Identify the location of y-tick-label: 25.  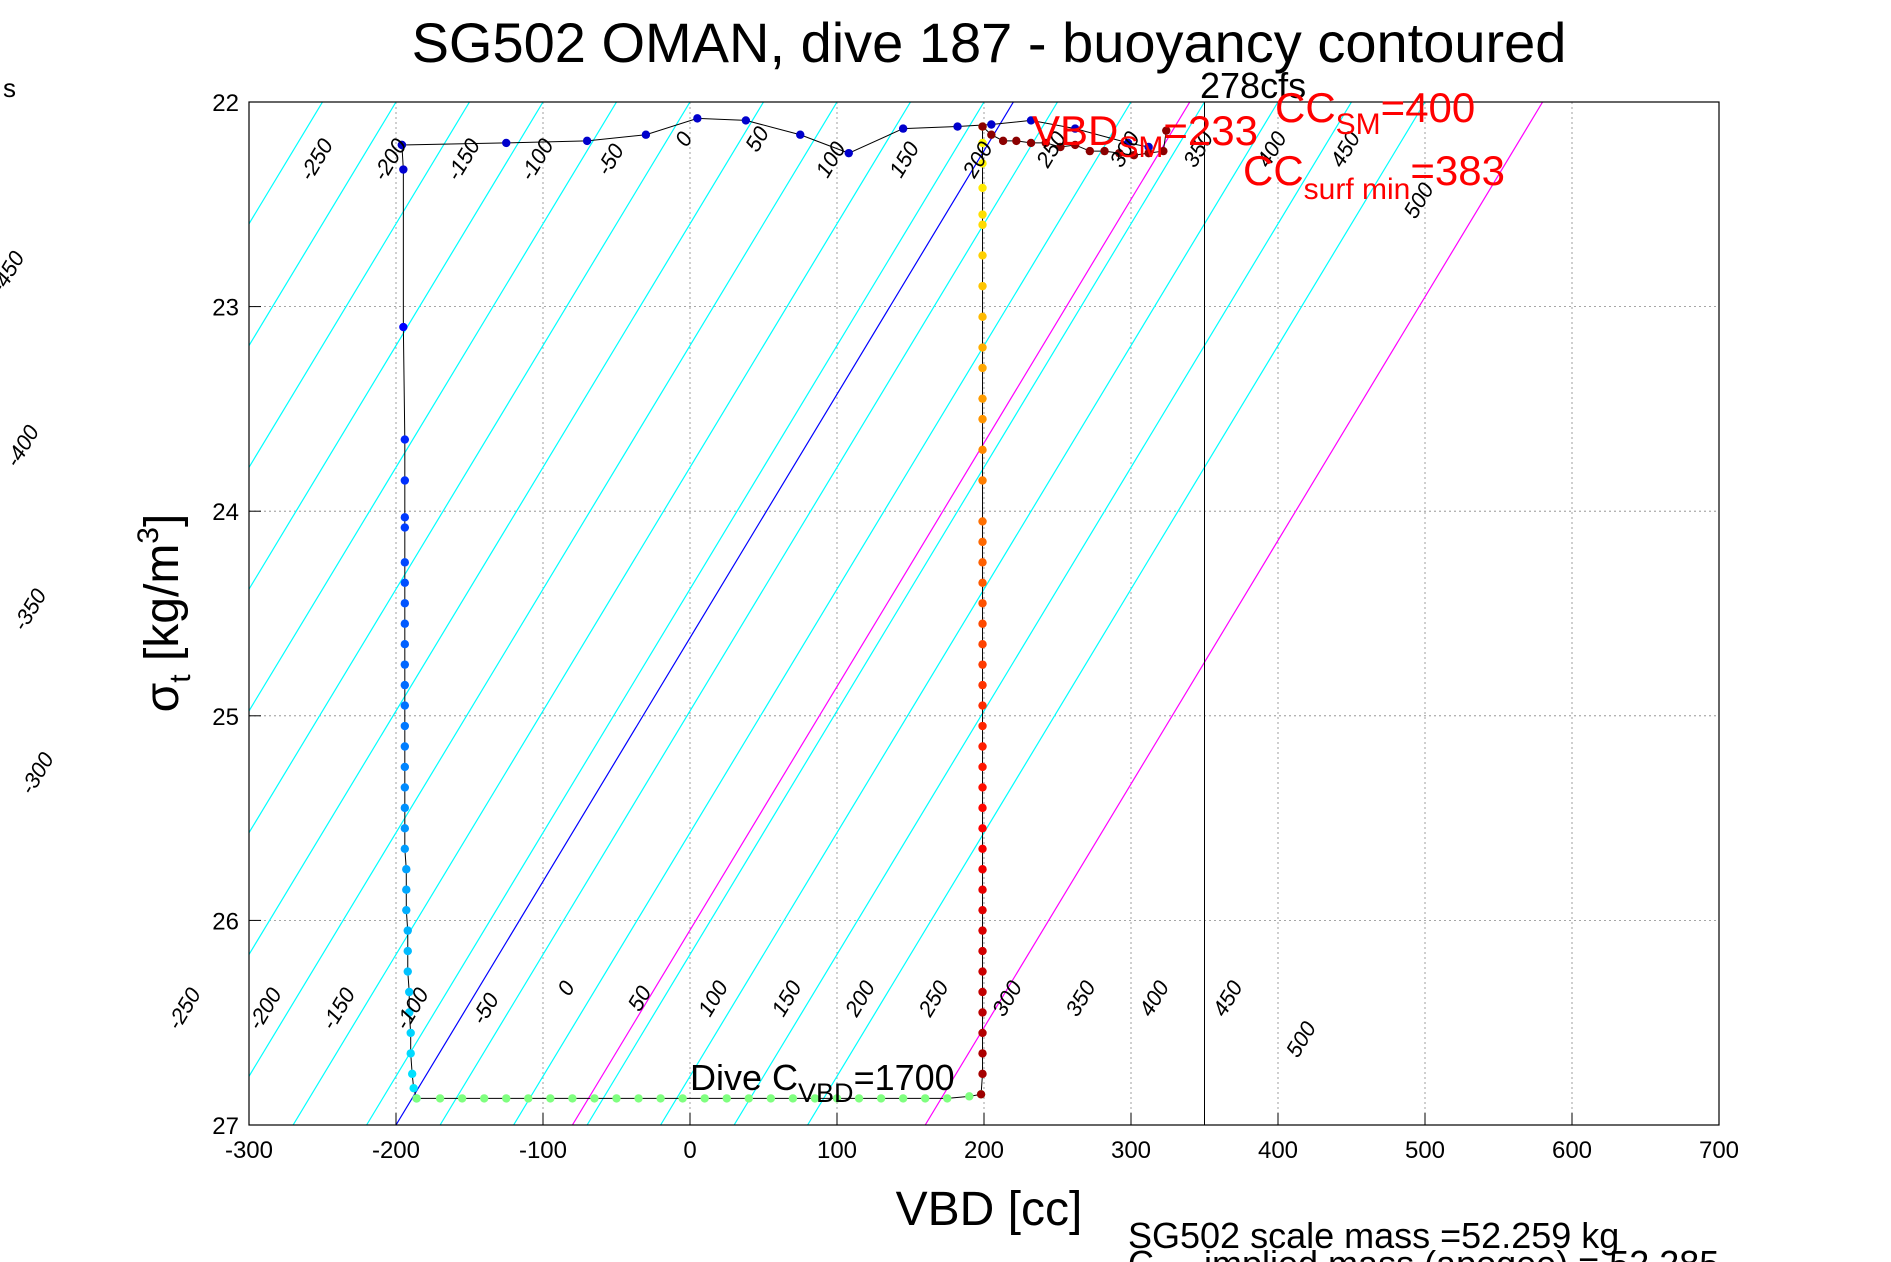
(225, 717).